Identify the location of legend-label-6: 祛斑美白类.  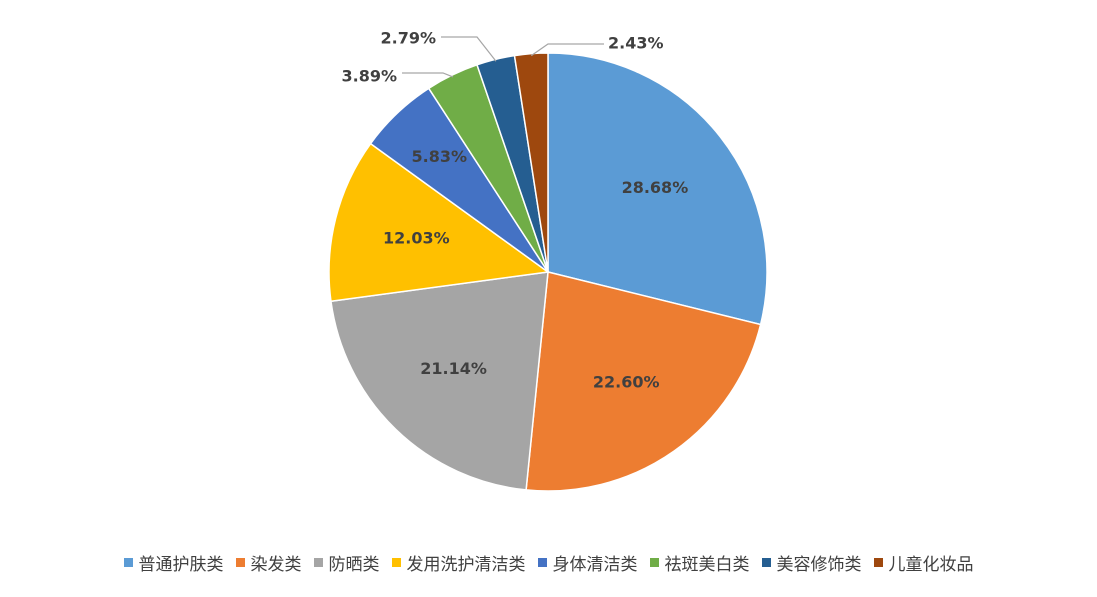
(707, 564).